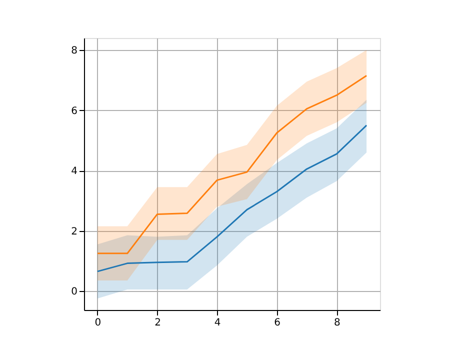 Image resolution: width=474 pixels, height=355 pixels. I want to click on x-tick-label: 6, so click(277, 323).